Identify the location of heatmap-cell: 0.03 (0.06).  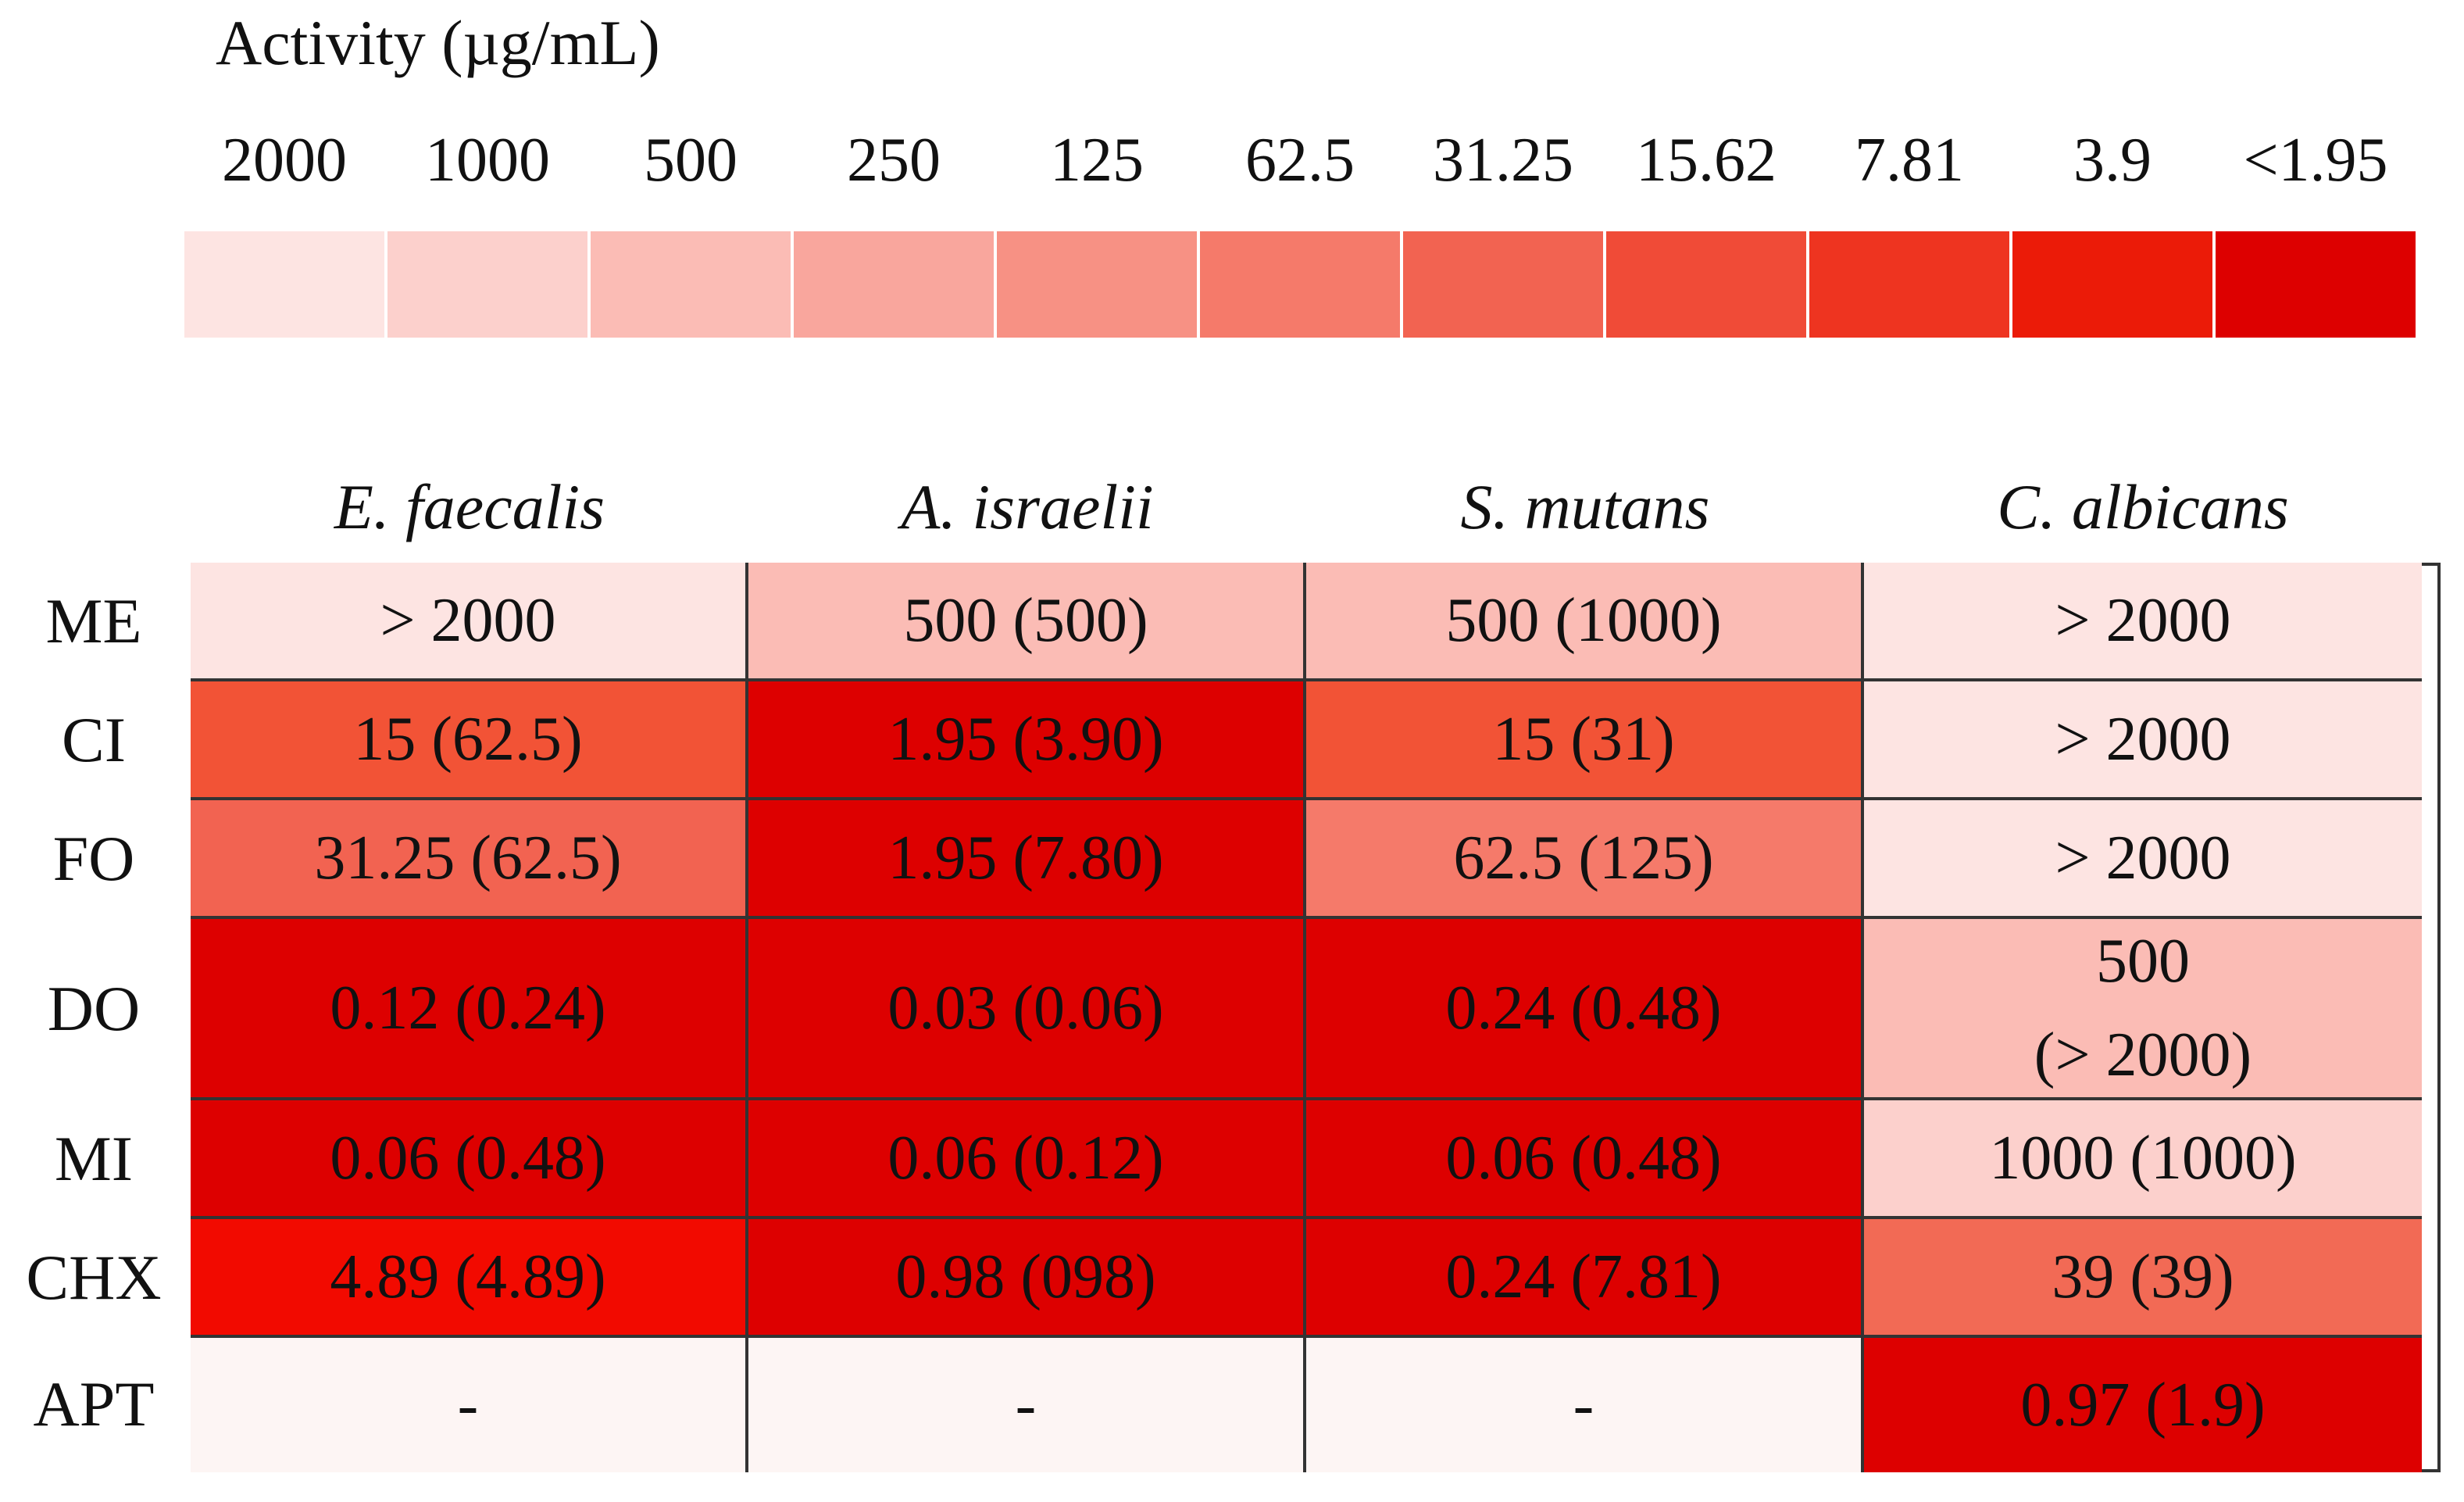
(1027, 1010).